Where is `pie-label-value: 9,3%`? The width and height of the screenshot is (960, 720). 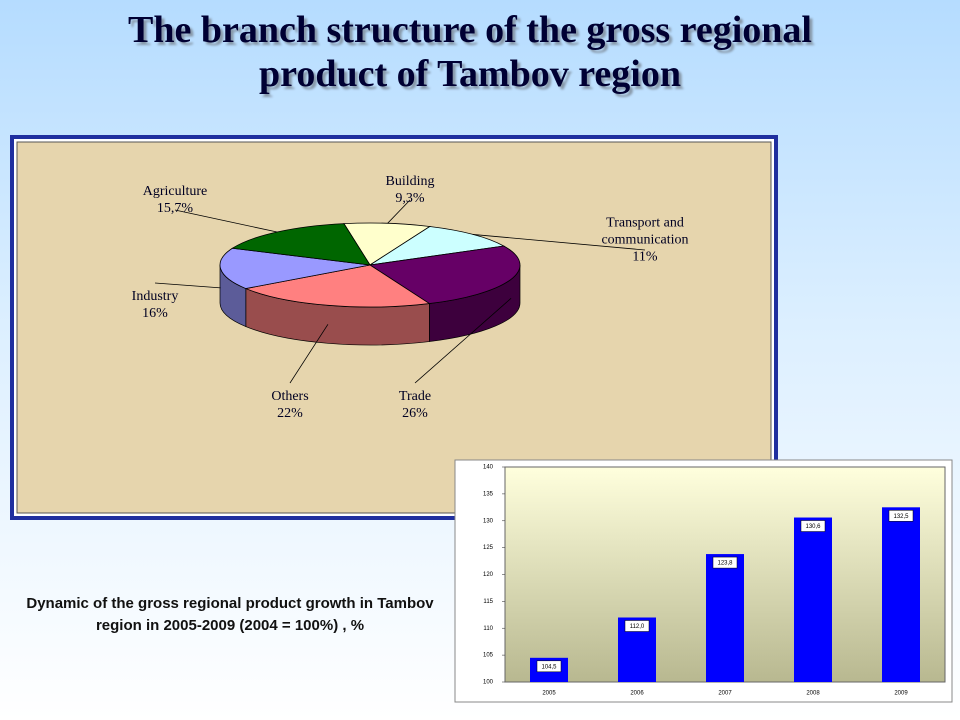
pie-label-value: 9,3% is located at coordinates (410, 198).